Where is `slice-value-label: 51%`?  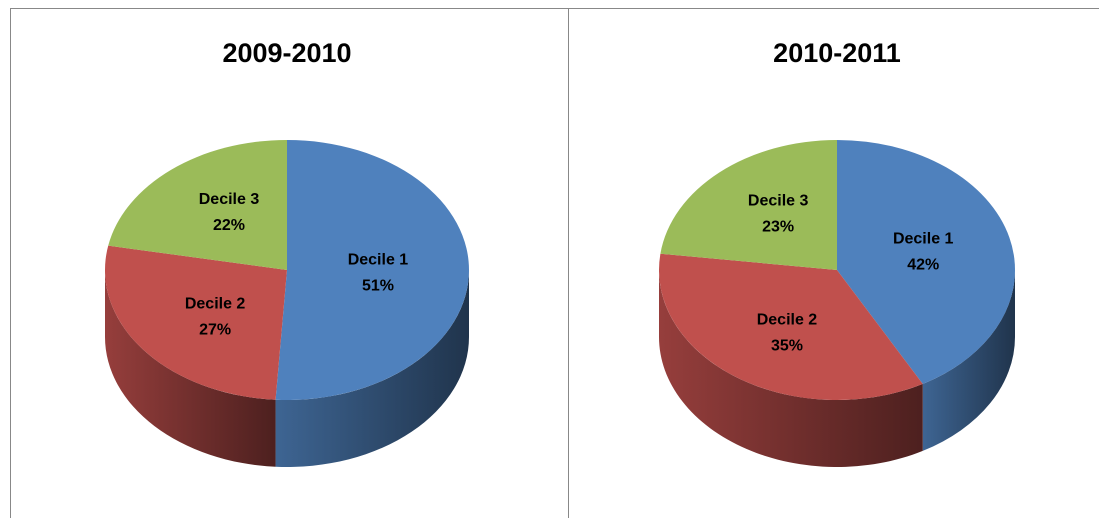
slice-value-label: 51% is located at coordinates (378, 286).